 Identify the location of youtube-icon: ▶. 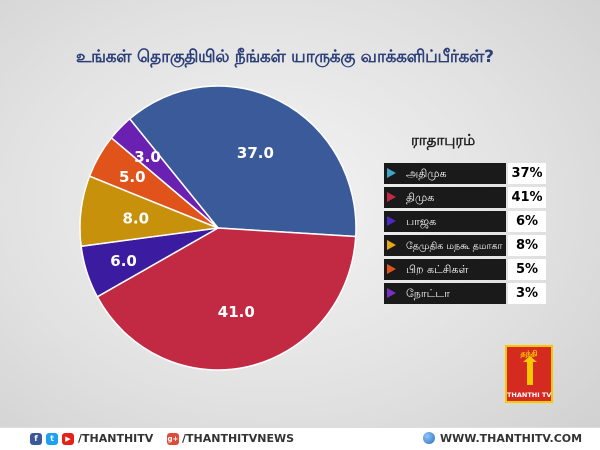
(68, 439).